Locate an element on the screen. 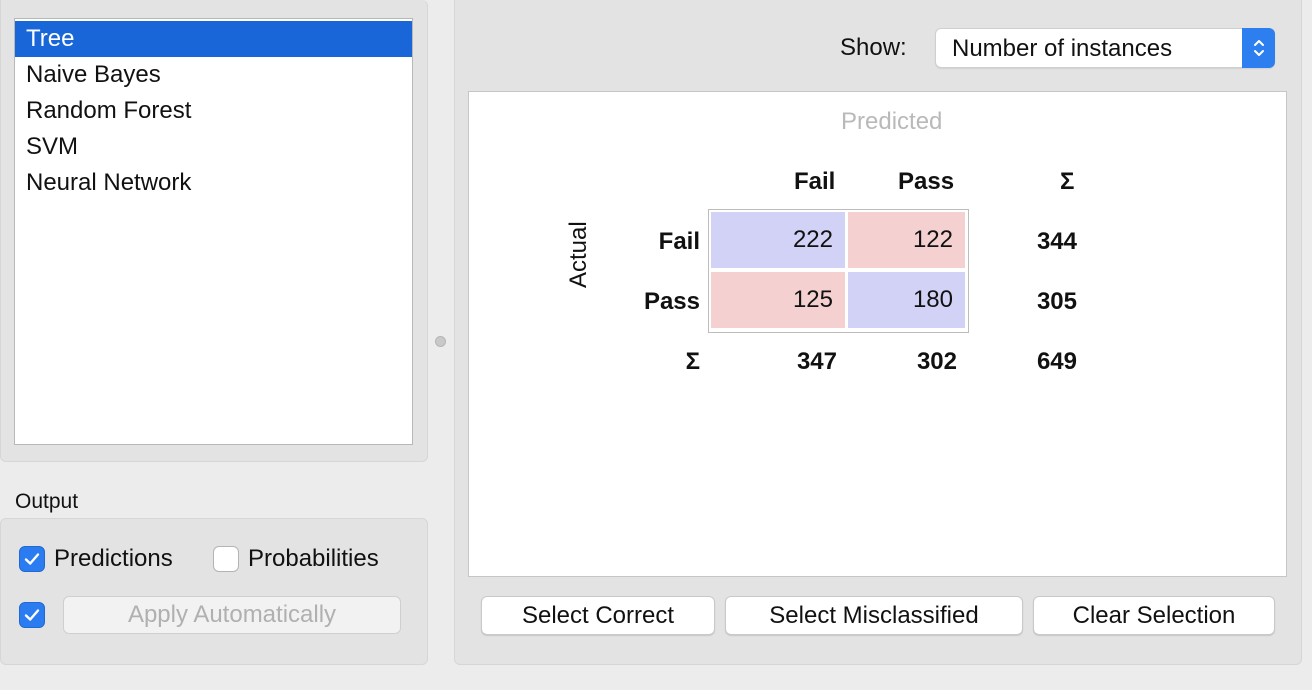 This screenshot has height=690, width=1312. learner-item-naive-bayes: Naive Bayes is located at coordinates (93, 74).